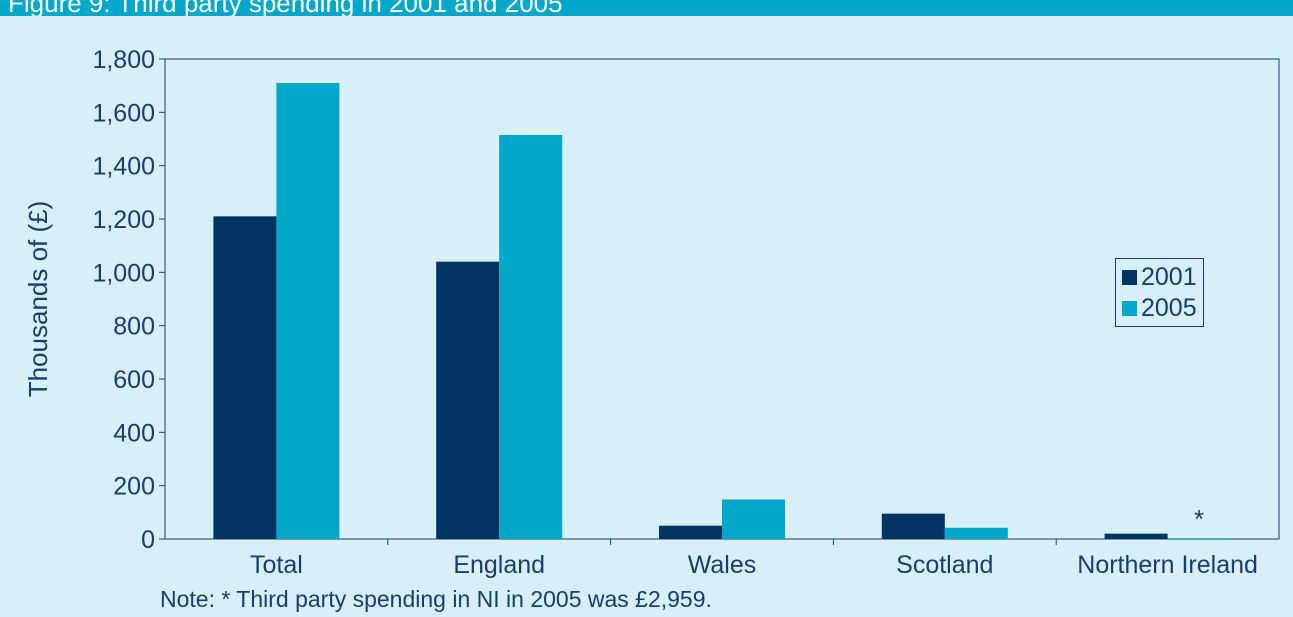 The width and height of the screenshot is (1293, 617). I want to click on y-tick-label: 1,400, so click(123, 167).